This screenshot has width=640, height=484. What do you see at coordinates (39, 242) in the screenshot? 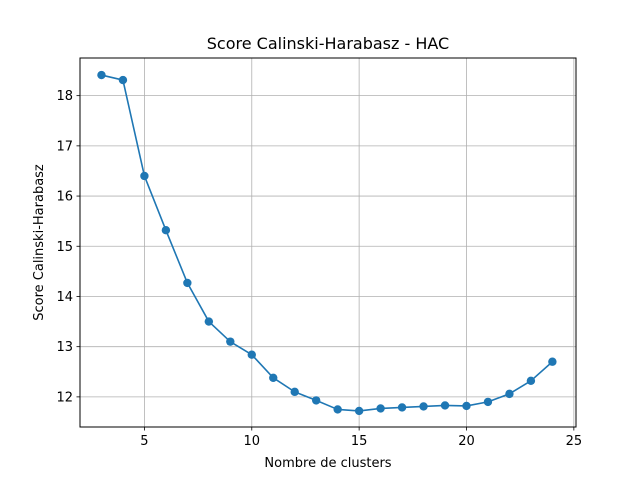
I see `y-axis-label: Score Calinski-Harabasz` at bounding box center [39, 242].